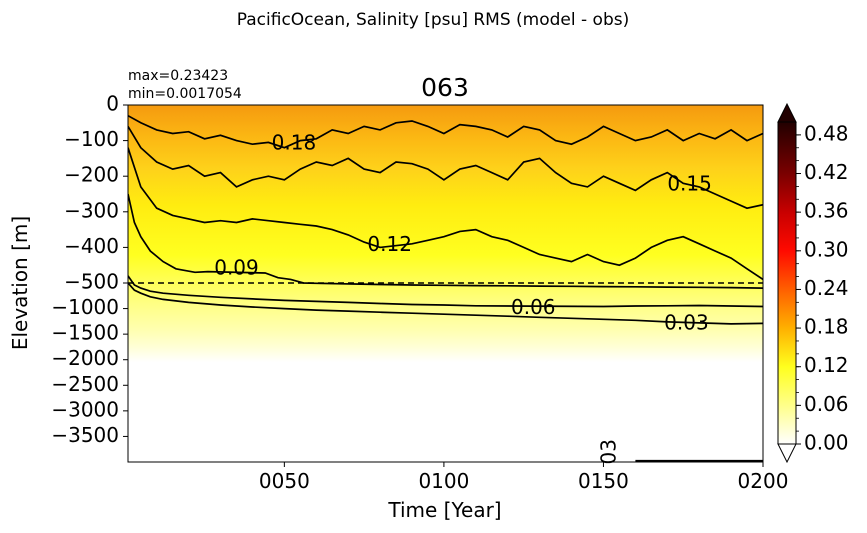 The height and width of the screenshot is (533, 867). Describe the element at coordinates (91, 175) in the screenshot. I see `y-tick-label: −200` at that location.